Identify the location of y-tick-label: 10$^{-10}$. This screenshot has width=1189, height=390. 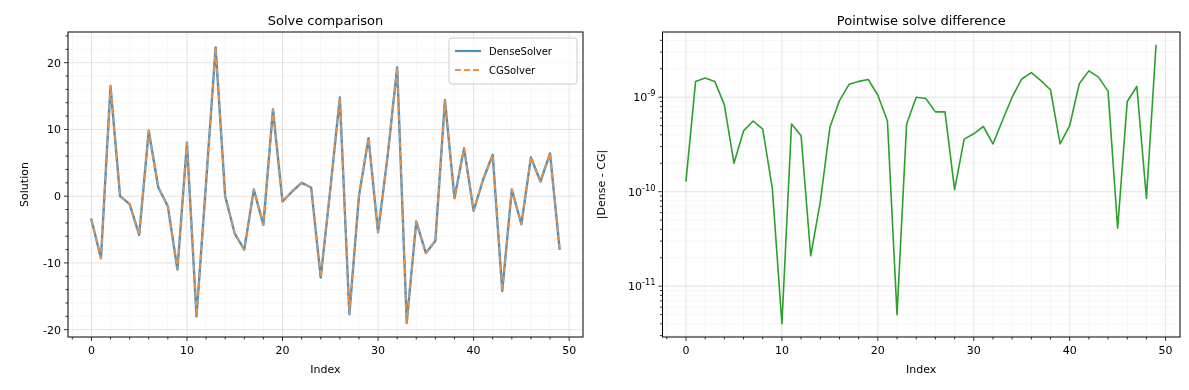
(642, 190).